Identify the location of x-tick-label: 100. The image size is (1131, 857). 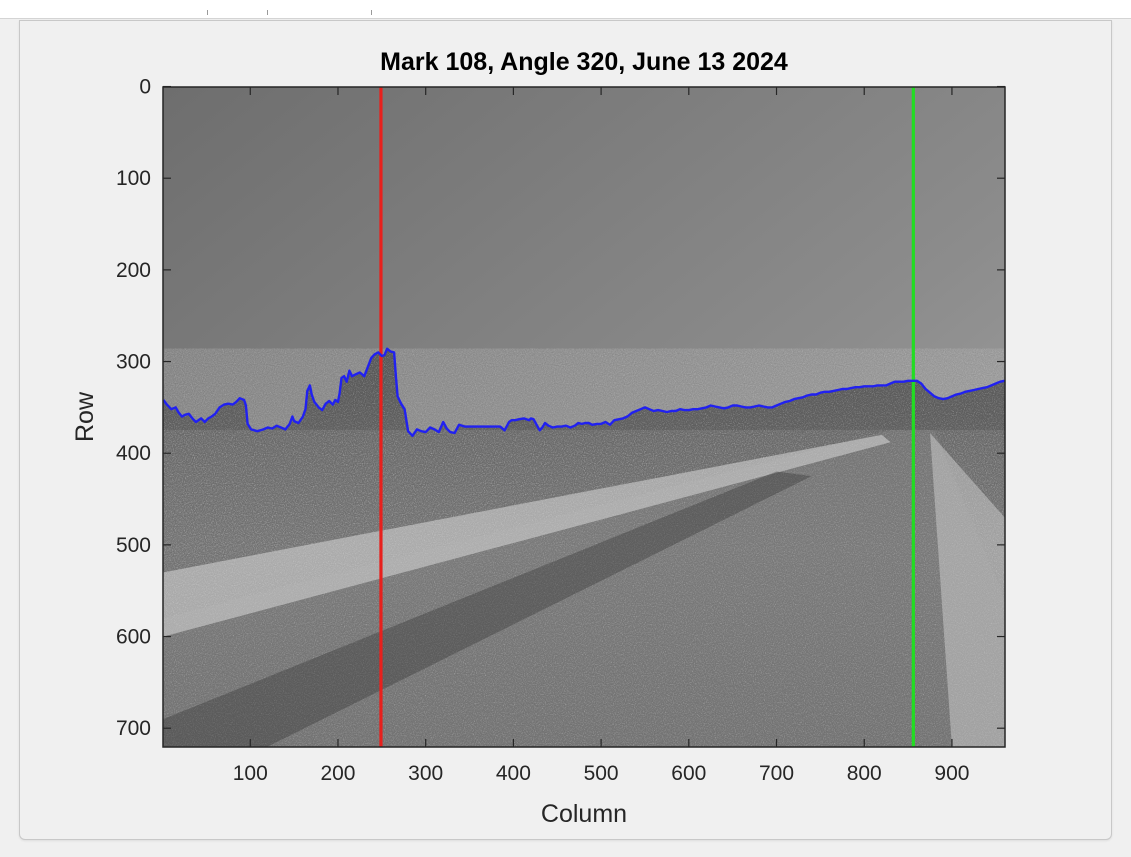
(250, 773).